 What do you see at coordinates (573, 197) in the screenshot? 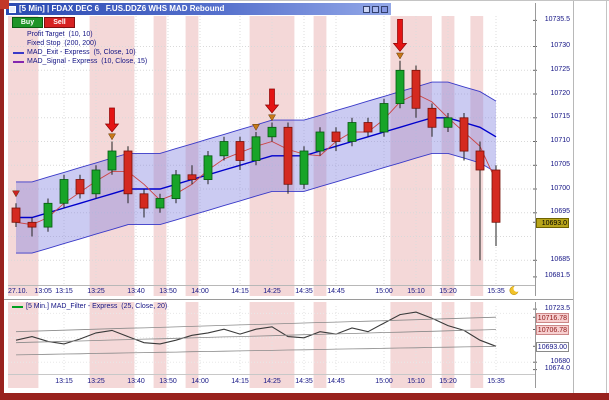
I see `right-column-divider` at bounding box center [573, 197].